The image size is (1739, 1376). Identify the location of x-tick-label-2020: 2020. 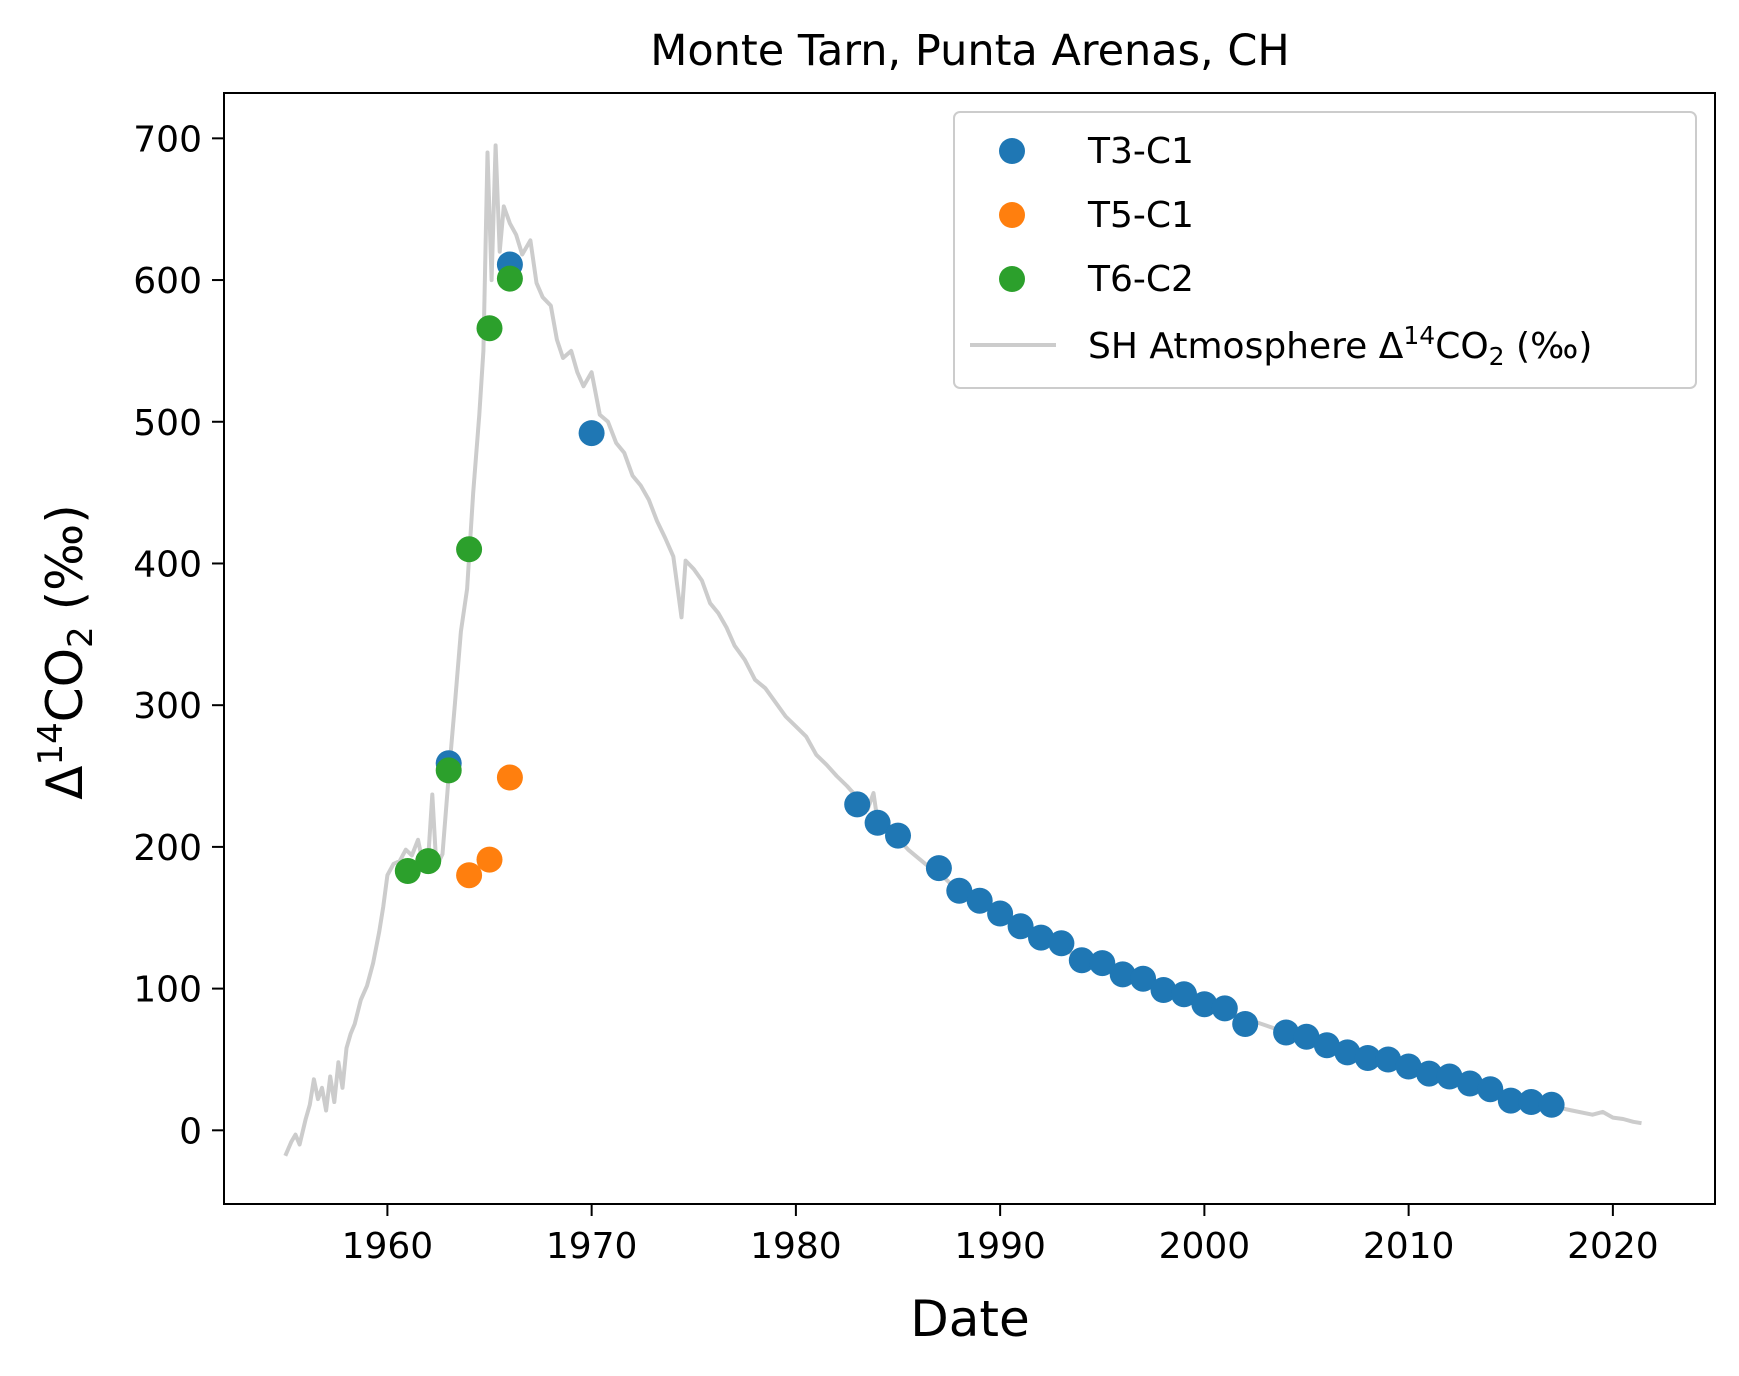
(1613, 1246).